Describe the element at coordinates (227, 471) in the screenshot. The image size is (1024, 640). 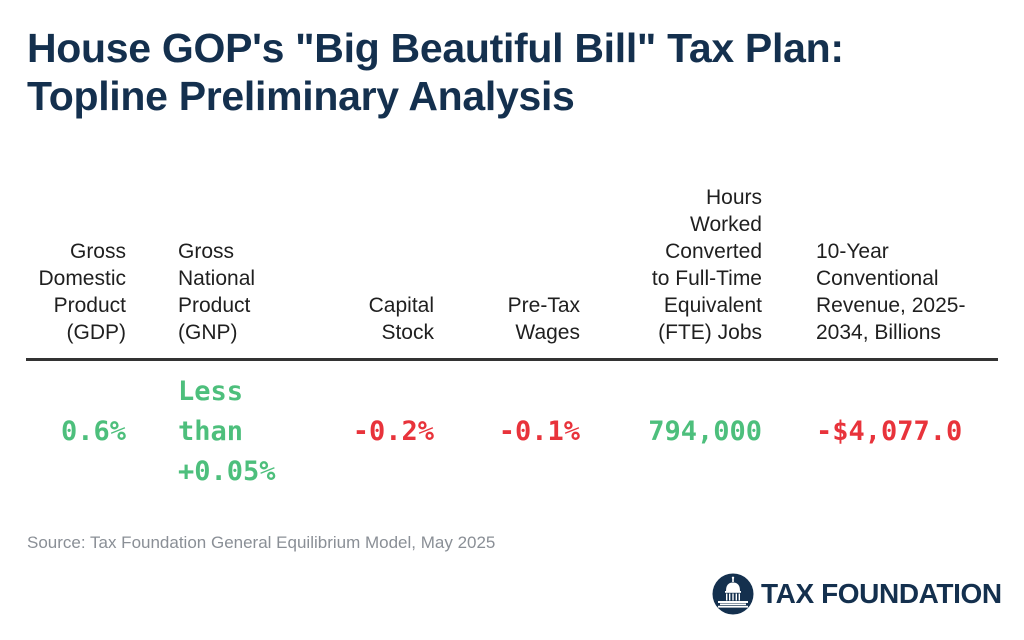
I see `value-gnp-line: +0.05%` at that location.